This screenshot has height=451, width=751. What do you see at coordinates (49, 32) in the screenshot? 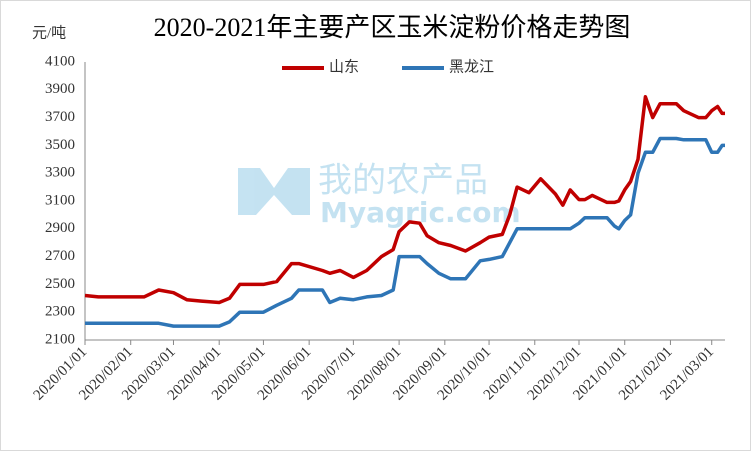
I see `y-axis-label: 元/吨` at bounding box center [49, 32].